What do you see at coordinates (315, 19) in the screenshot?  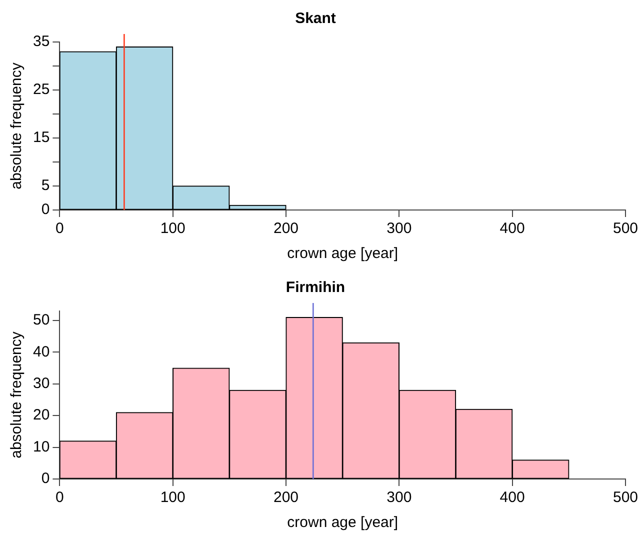 I see `chart-title: Skant` at bounding box center [315, 19].